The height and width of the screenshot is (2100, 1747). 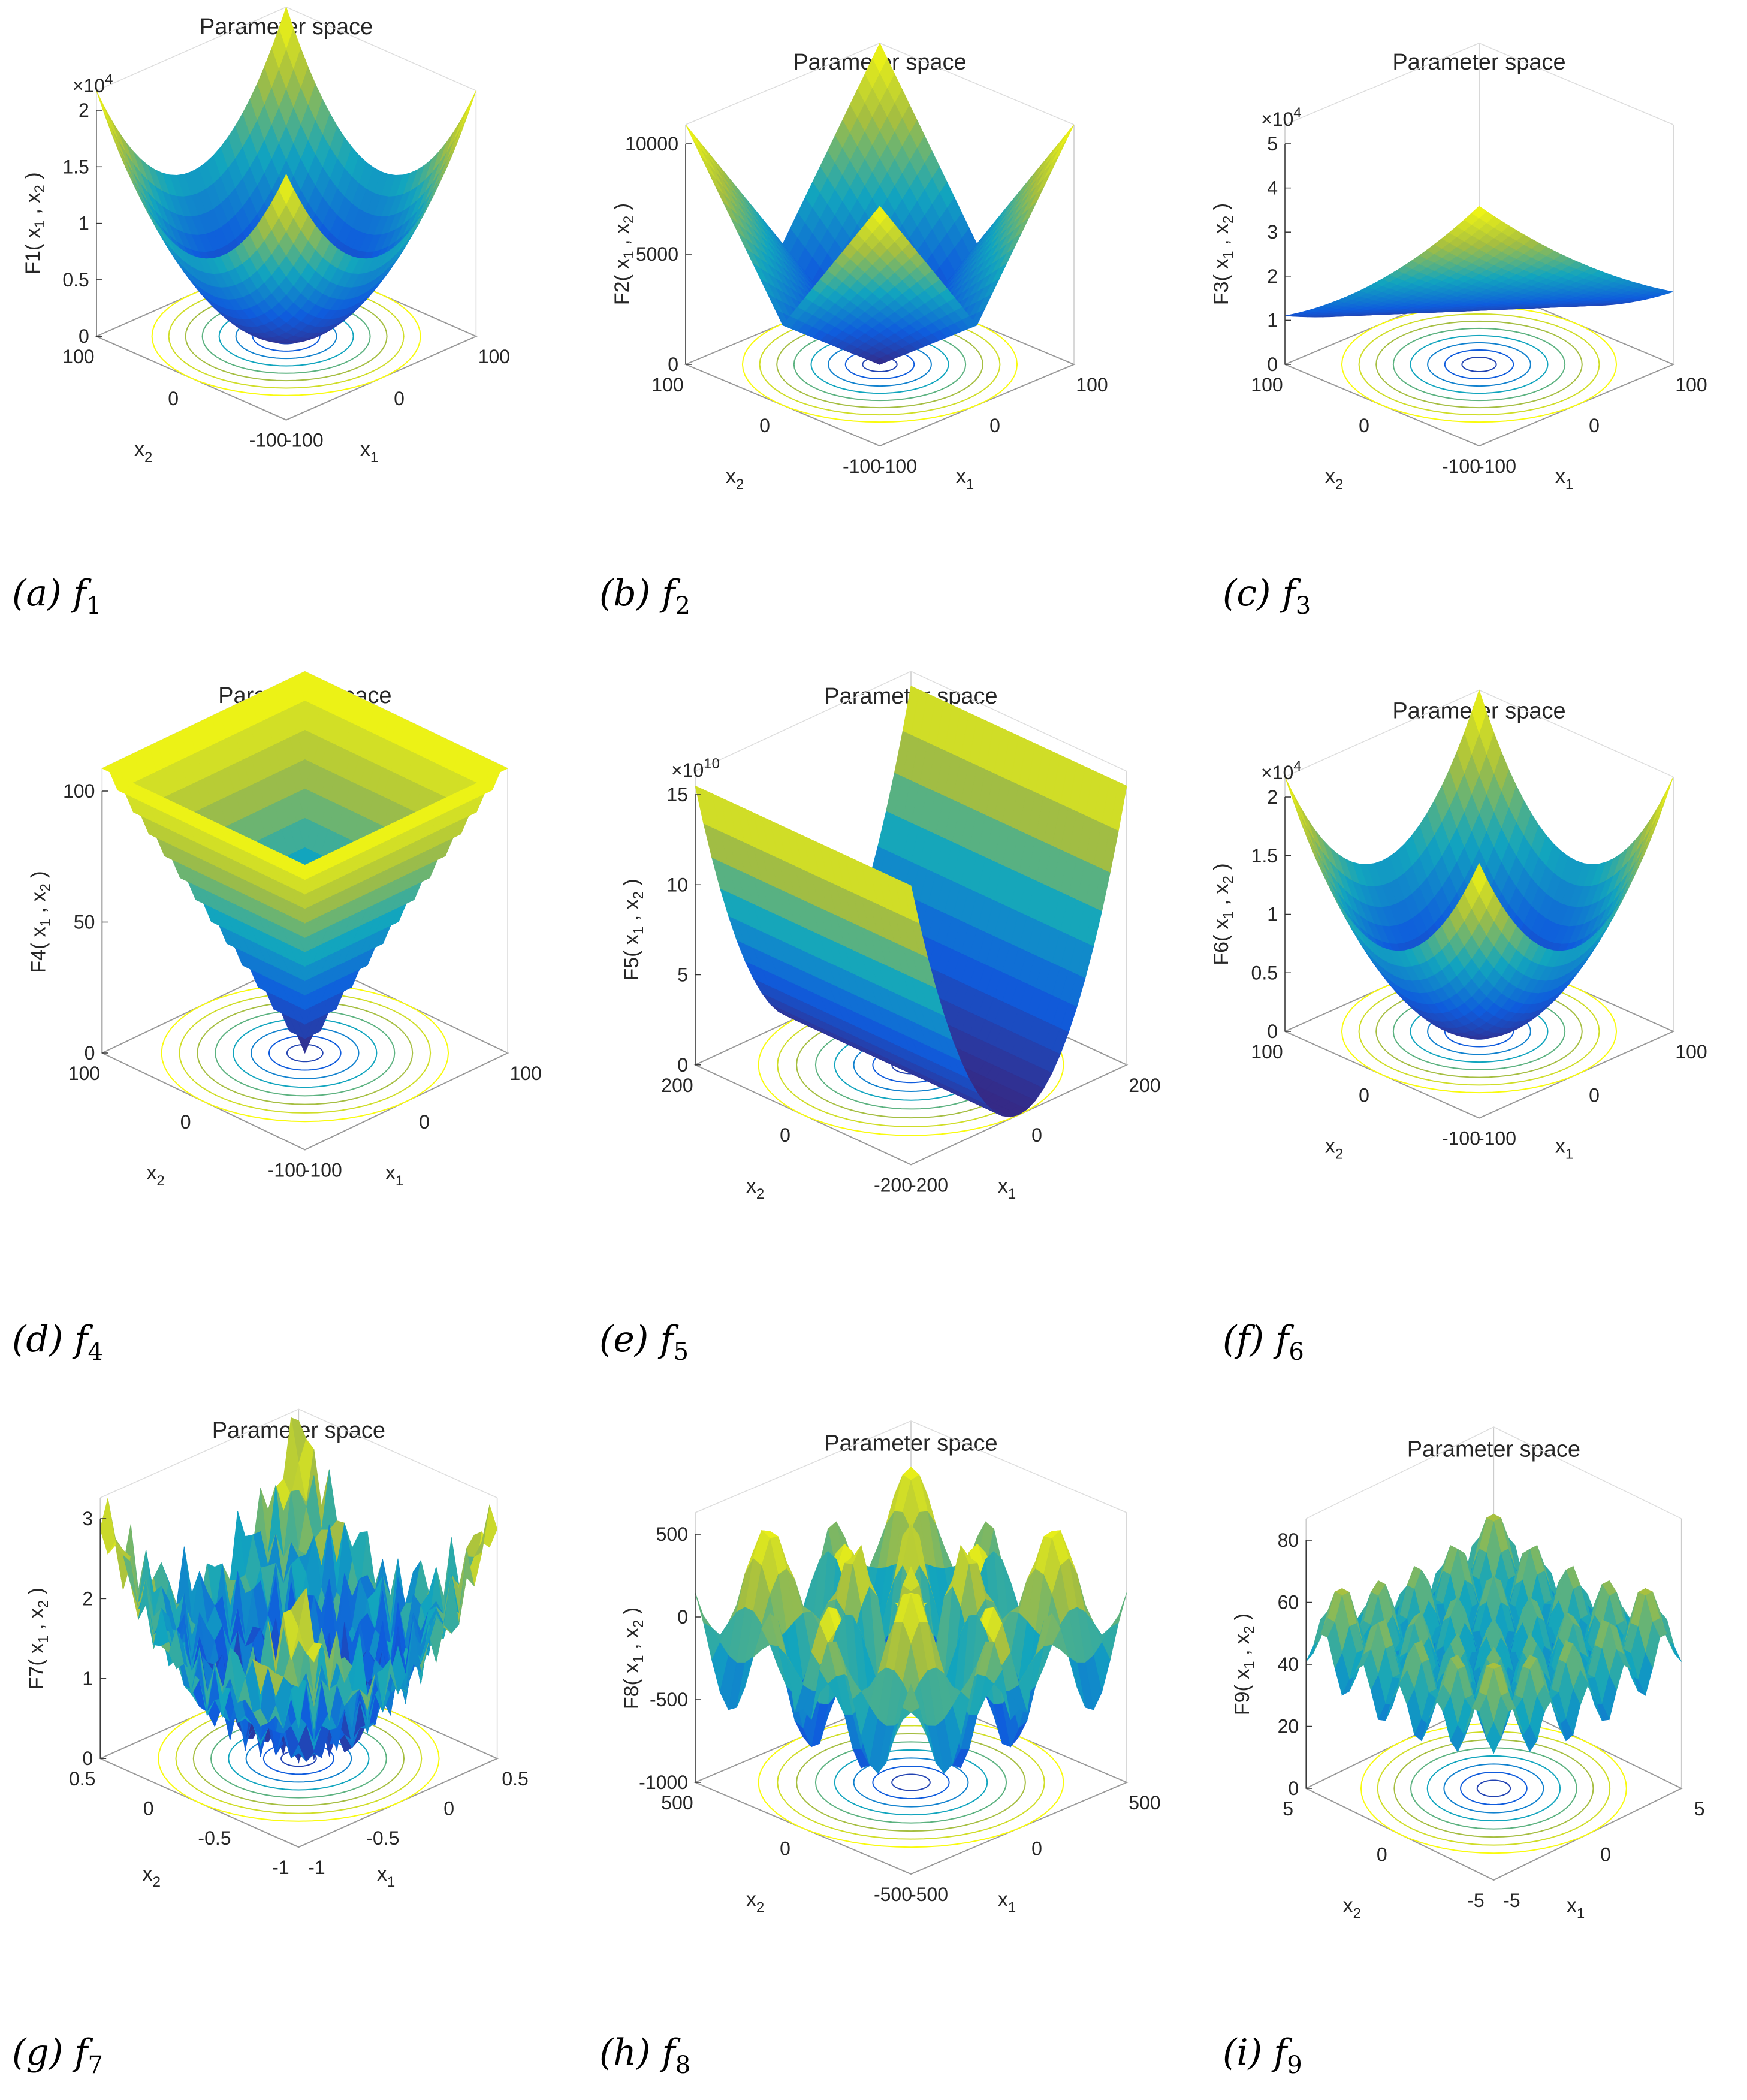 I want to click on caption-d: (d) f4, so click(x=57, y=1342).